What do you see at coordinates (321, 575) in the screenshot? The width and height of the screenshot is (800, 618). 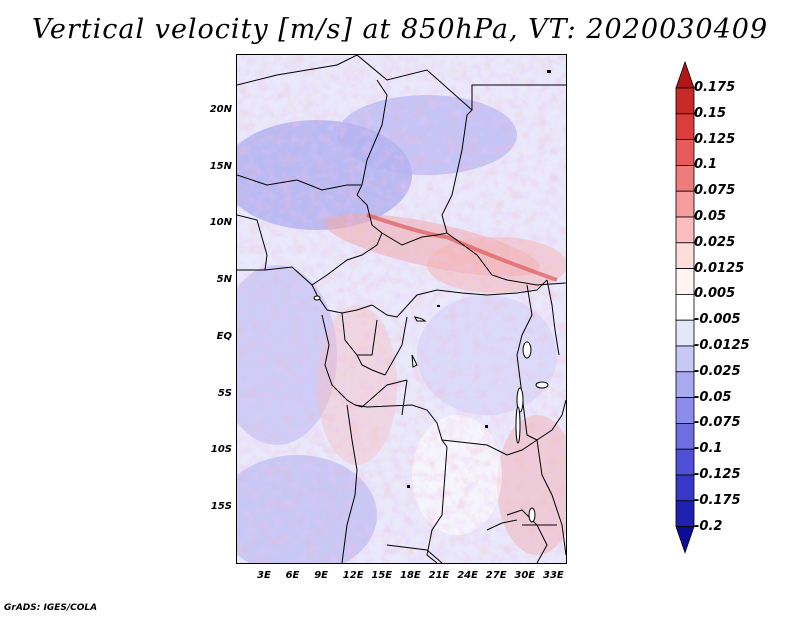 I see `lon-tick-label: 9E` at bounding box center [321, 575].